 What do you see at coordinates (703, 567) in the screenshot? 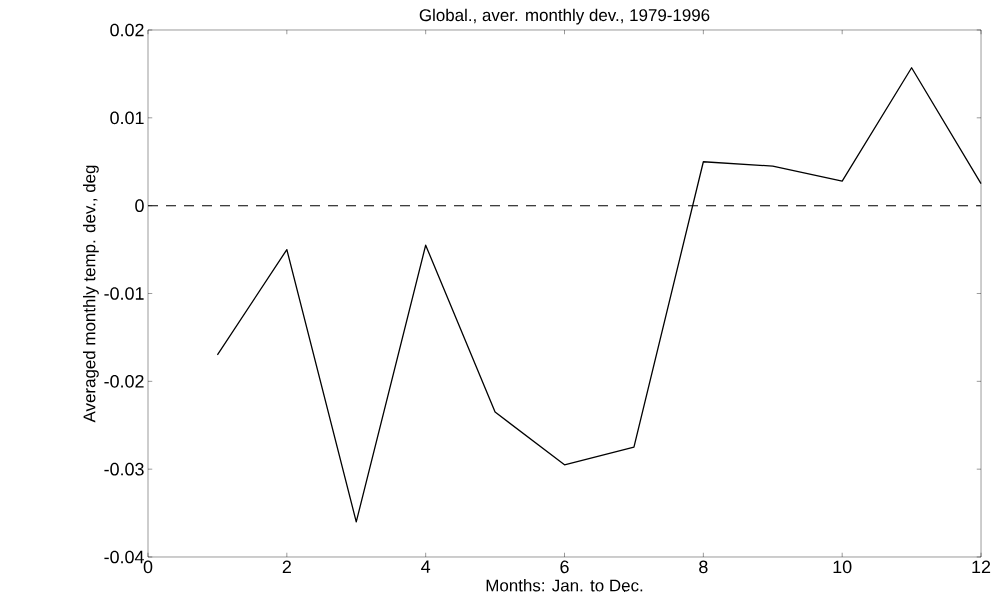
I see `x-tick-label: 8` at bounding box center [703, 567].